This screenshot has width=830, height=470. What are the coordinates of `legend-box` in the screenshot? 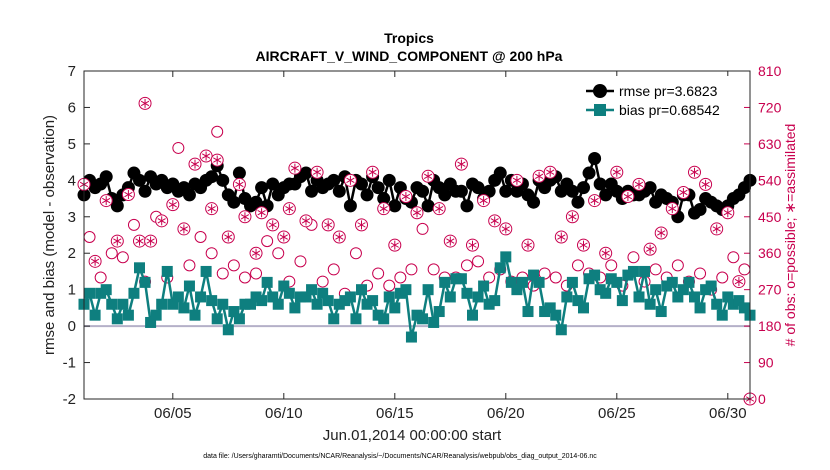 It's located at (661, 100).